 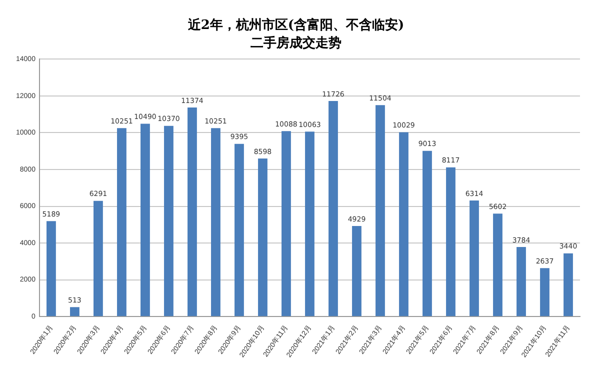 What do you see at coordinates (296, 42) in the screenshot?
I see `chart-subtitle: 二手房成交走势` at bounding box center [296, 42].